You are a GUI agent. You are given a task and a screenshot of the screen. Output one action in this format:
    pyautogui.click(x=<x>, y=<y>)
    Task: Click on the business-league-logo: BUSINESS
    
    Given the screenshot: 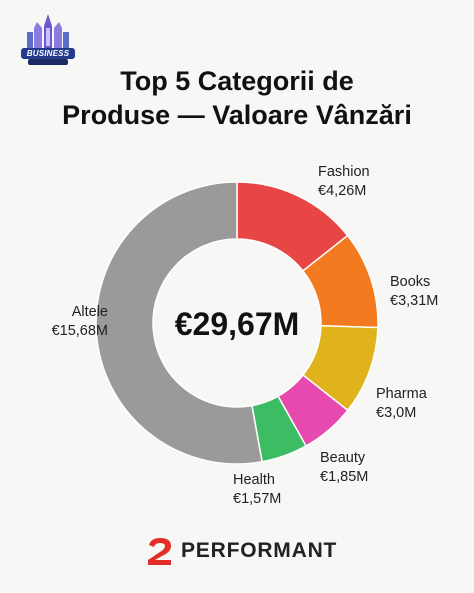 What is the action you would take?
    pyautogui.click(x=48, y=41)
    